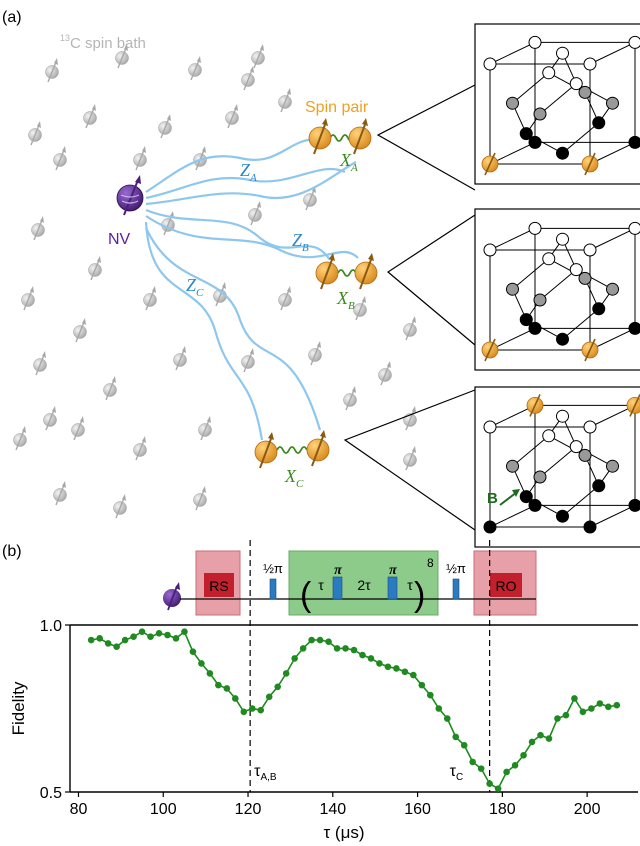 The height and width of the screenshot is (846, 640). Describe the element at coordinates (238, 234) in the screenshot. I see `coupling-line-b1` at that location.